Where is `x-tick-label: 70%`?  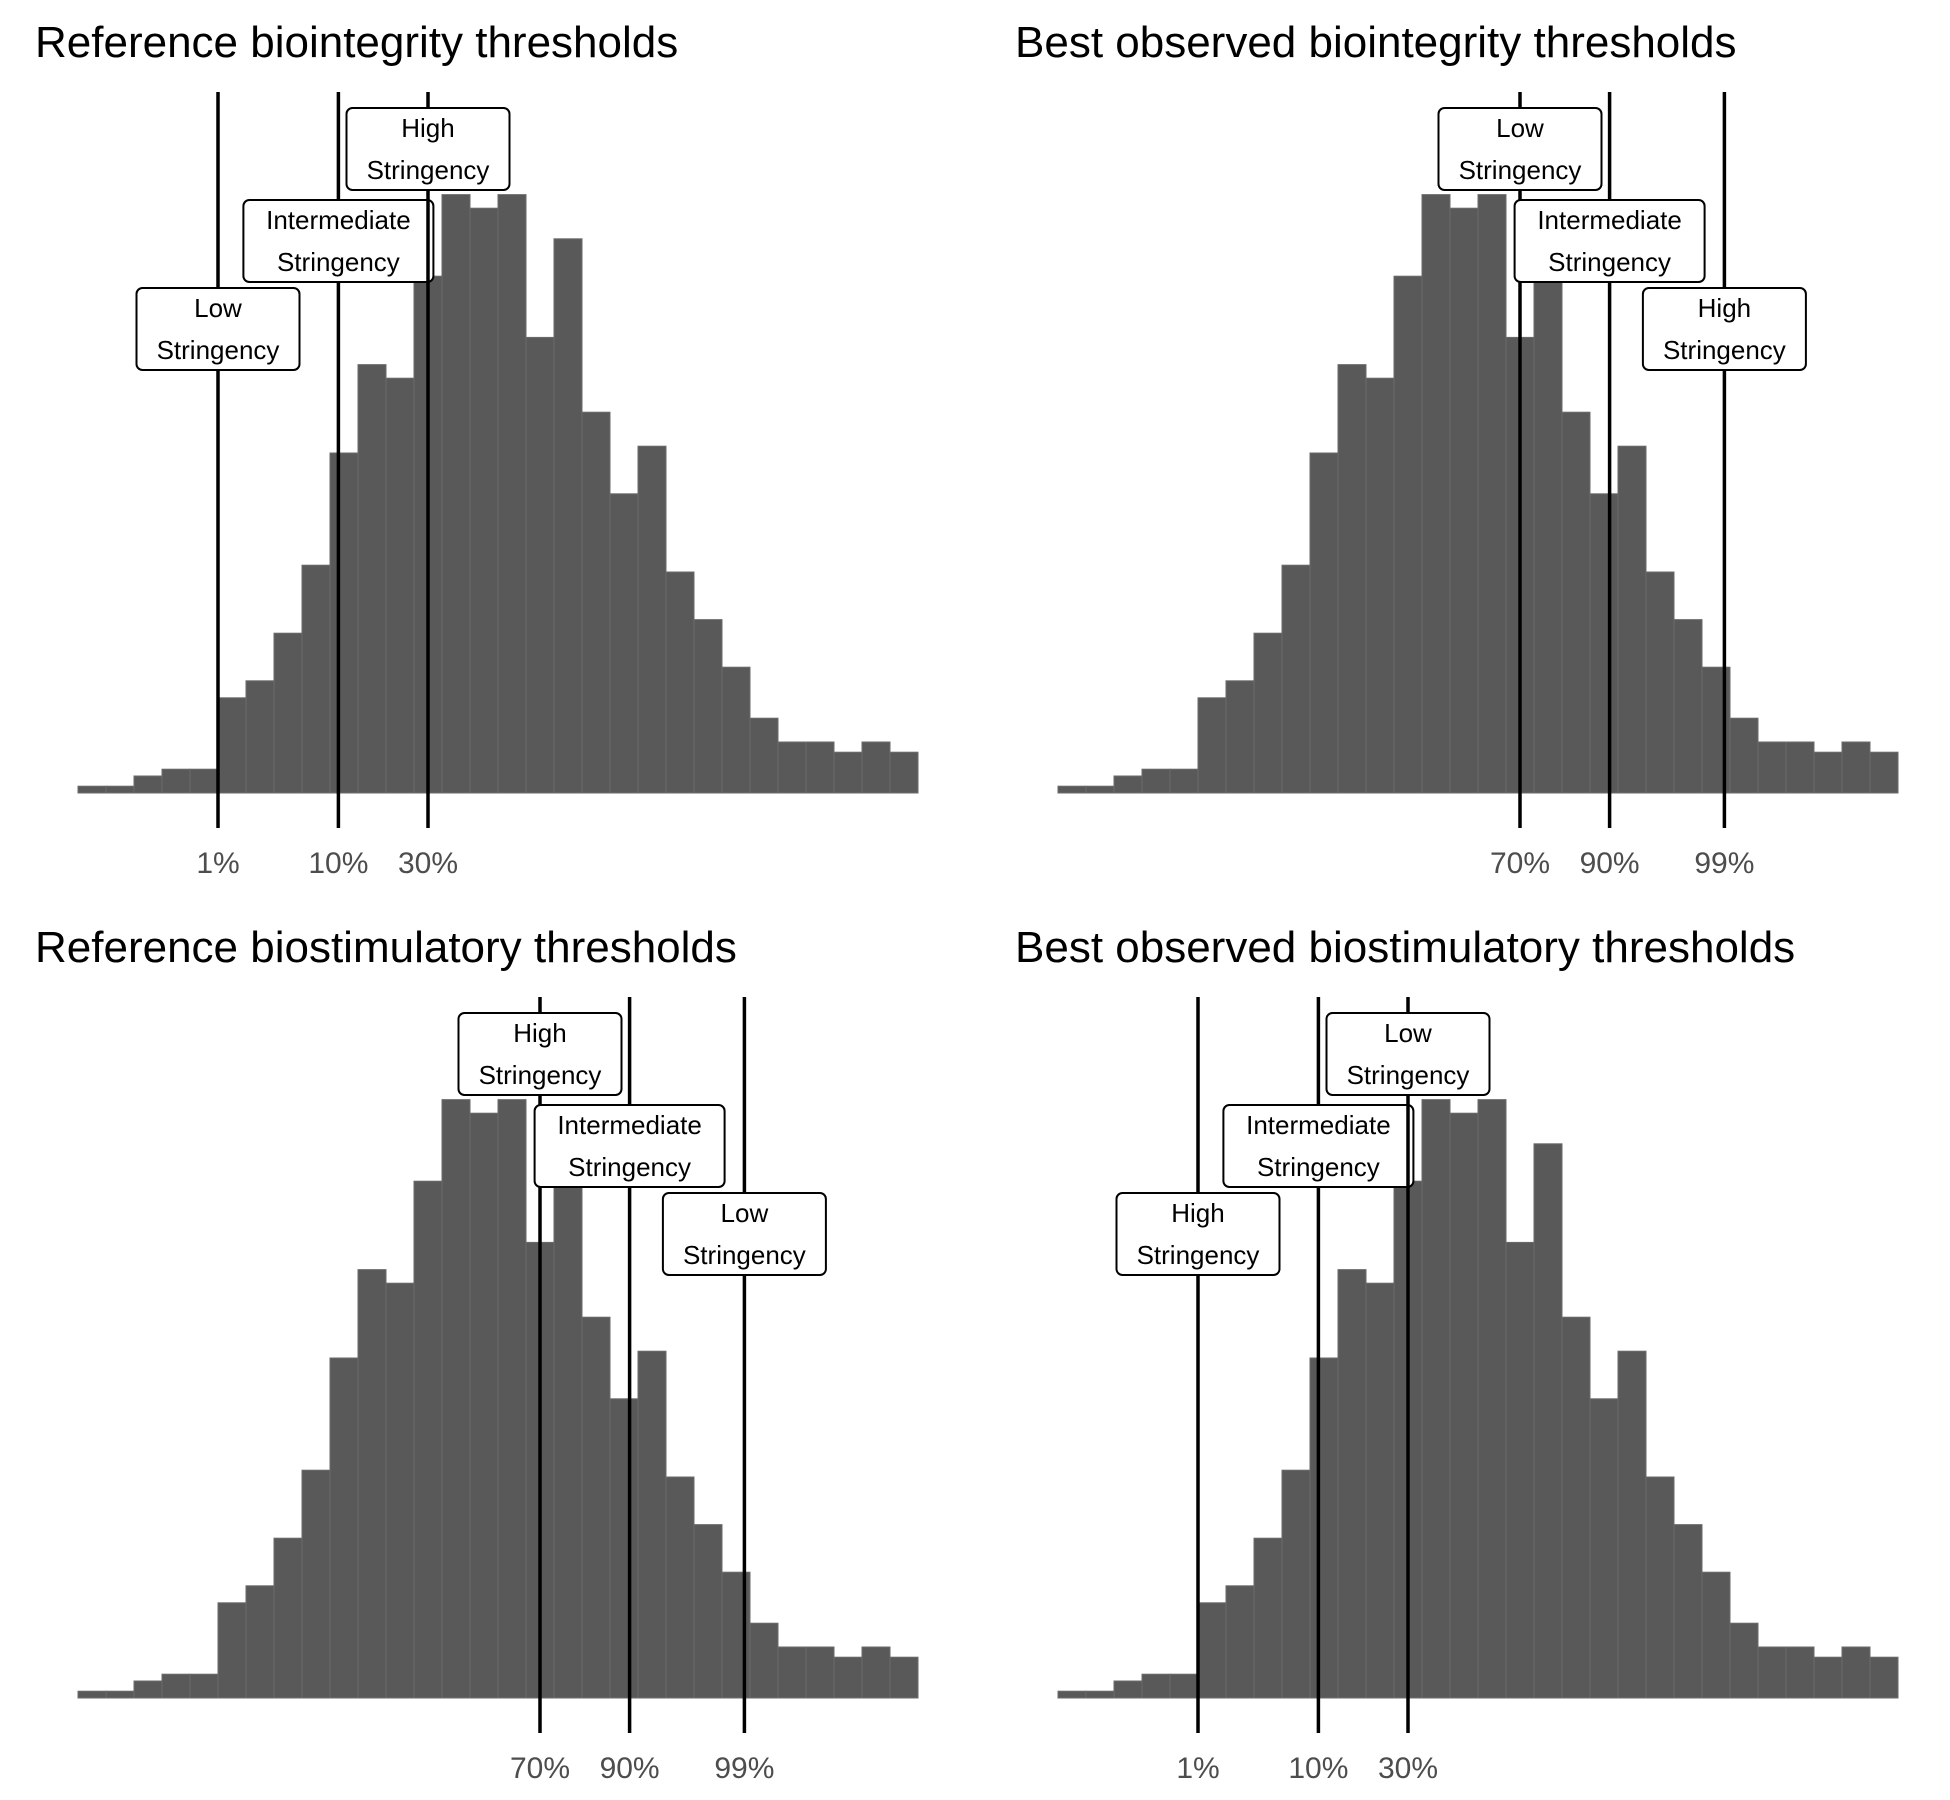
x-tick-label: 70% is located at coordinates (1520, 863).